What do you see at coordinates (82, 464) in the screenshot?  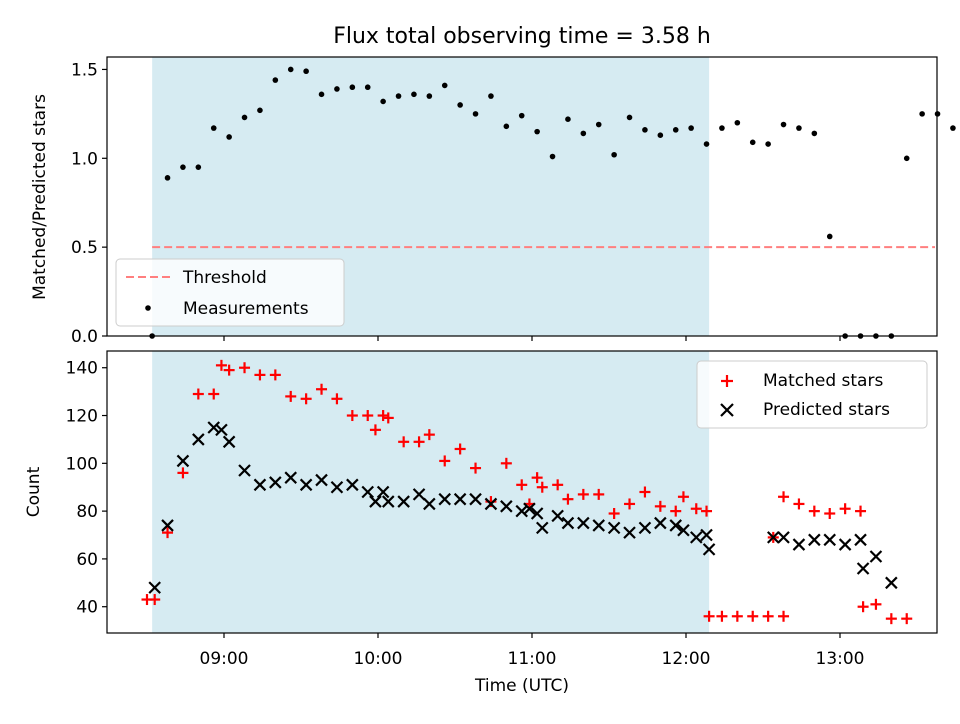 I see `bottom-y-tick-label: 100` at bounding box center [82, 464].